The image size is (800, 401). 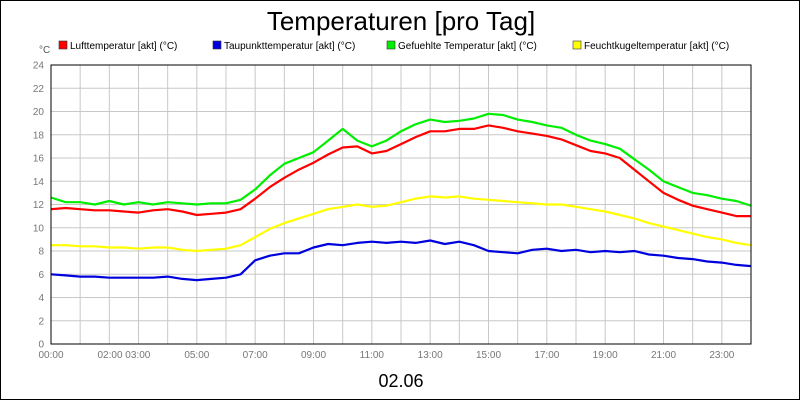 What do you see at coordinates (372, 355) in the screenshot?
I see `x-tick-label: 11:00` at bounding box center [372, 355].